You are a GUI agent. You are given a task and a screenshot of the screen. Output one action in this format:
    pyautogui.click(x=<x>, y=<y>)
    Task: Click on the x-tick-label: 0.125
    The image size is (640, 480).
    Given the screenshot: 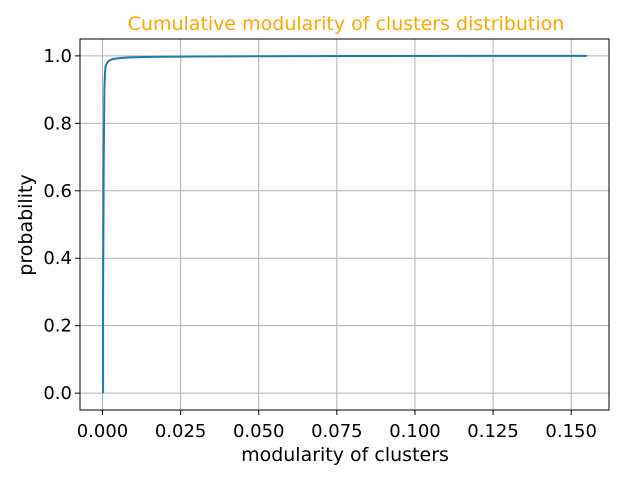 What is the action you would take?
    pyautogui.click(x=493, y=431)
    